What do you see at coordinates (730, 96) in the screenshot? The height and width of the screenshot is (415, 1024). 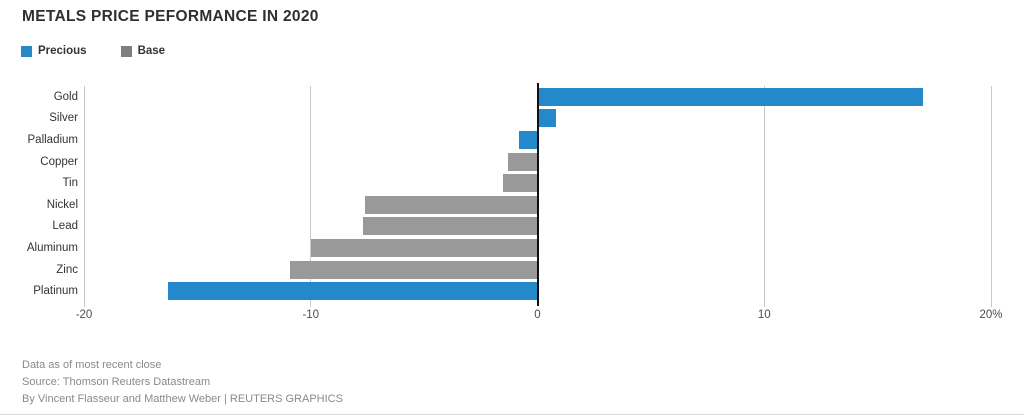 I see `bar-gold` at bounding box center [730, 96].